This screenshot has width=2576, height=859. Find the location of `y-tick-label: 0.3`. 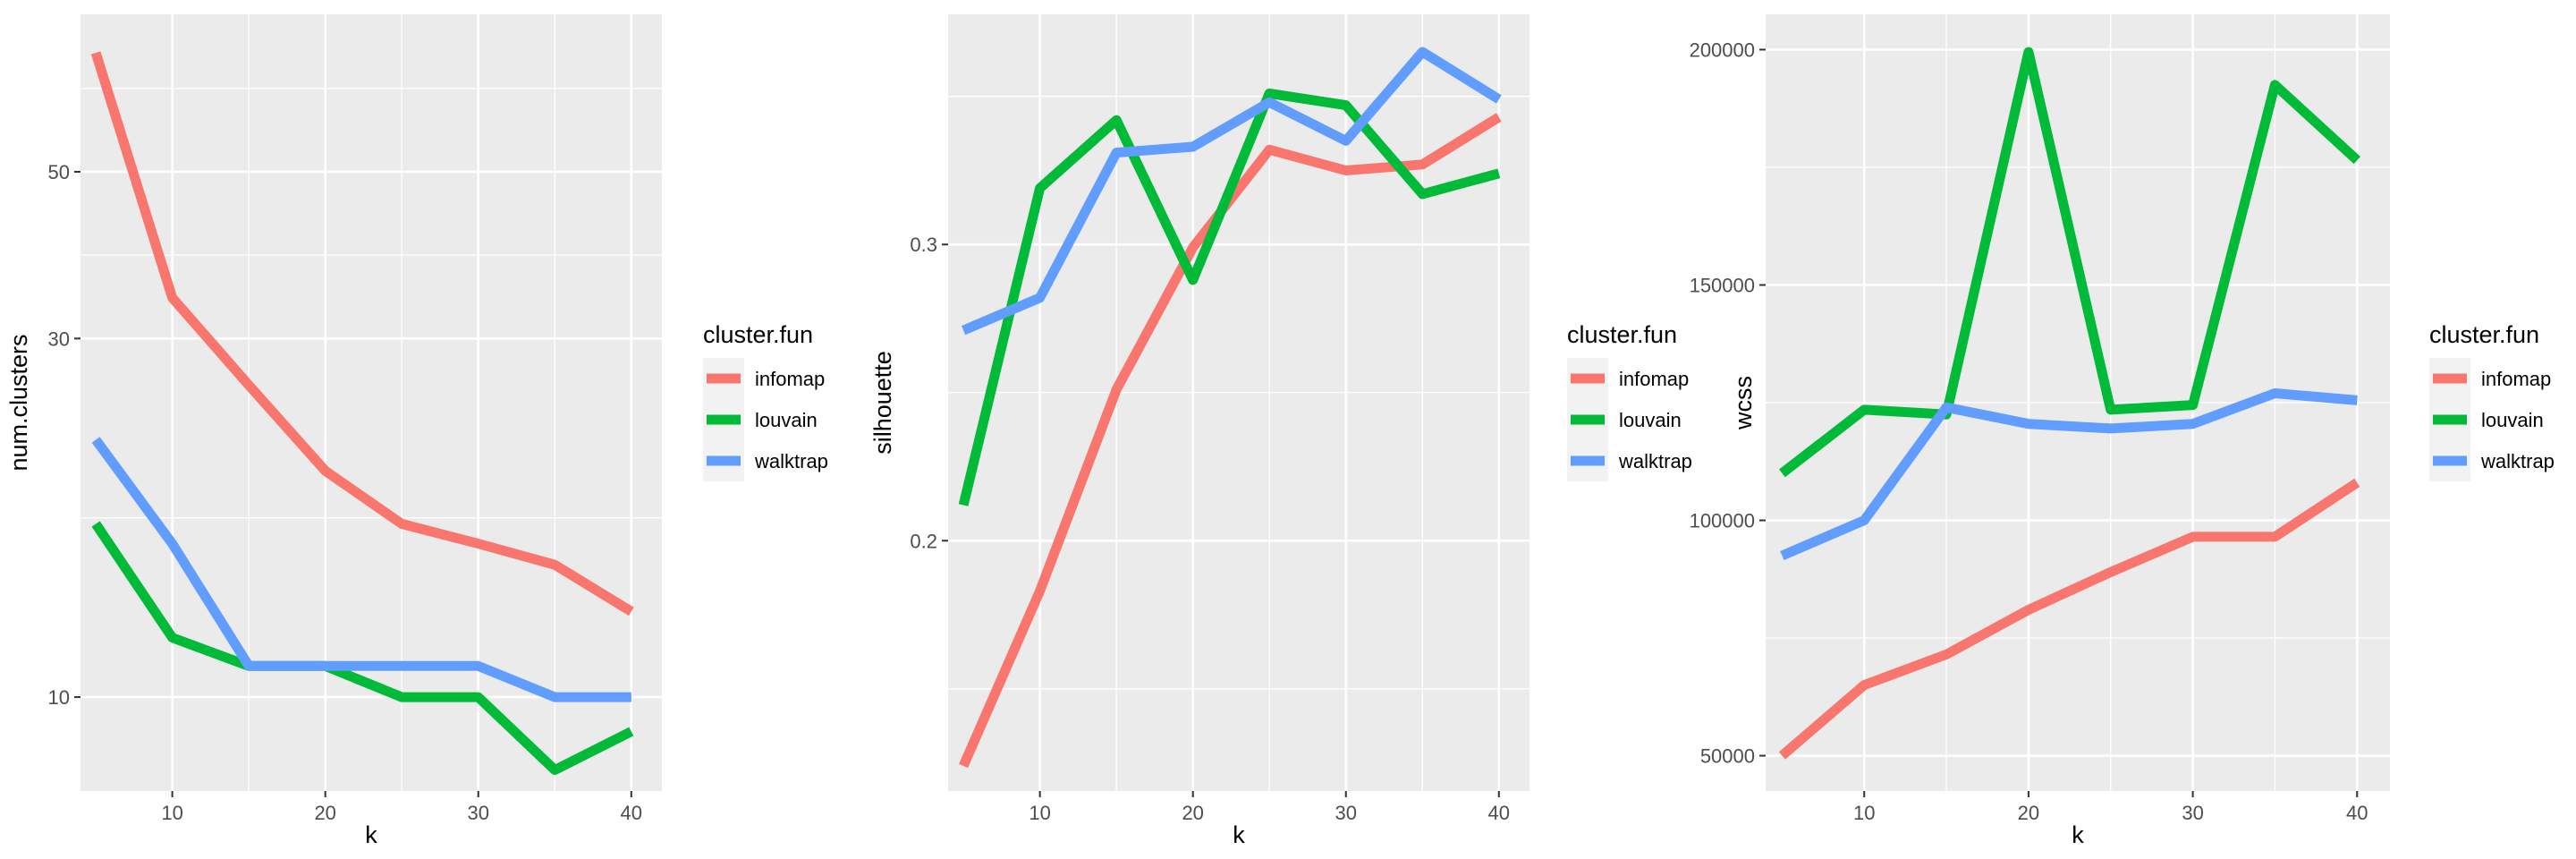

y-tick-label: 0.3 is located at coordinates (923, 245).